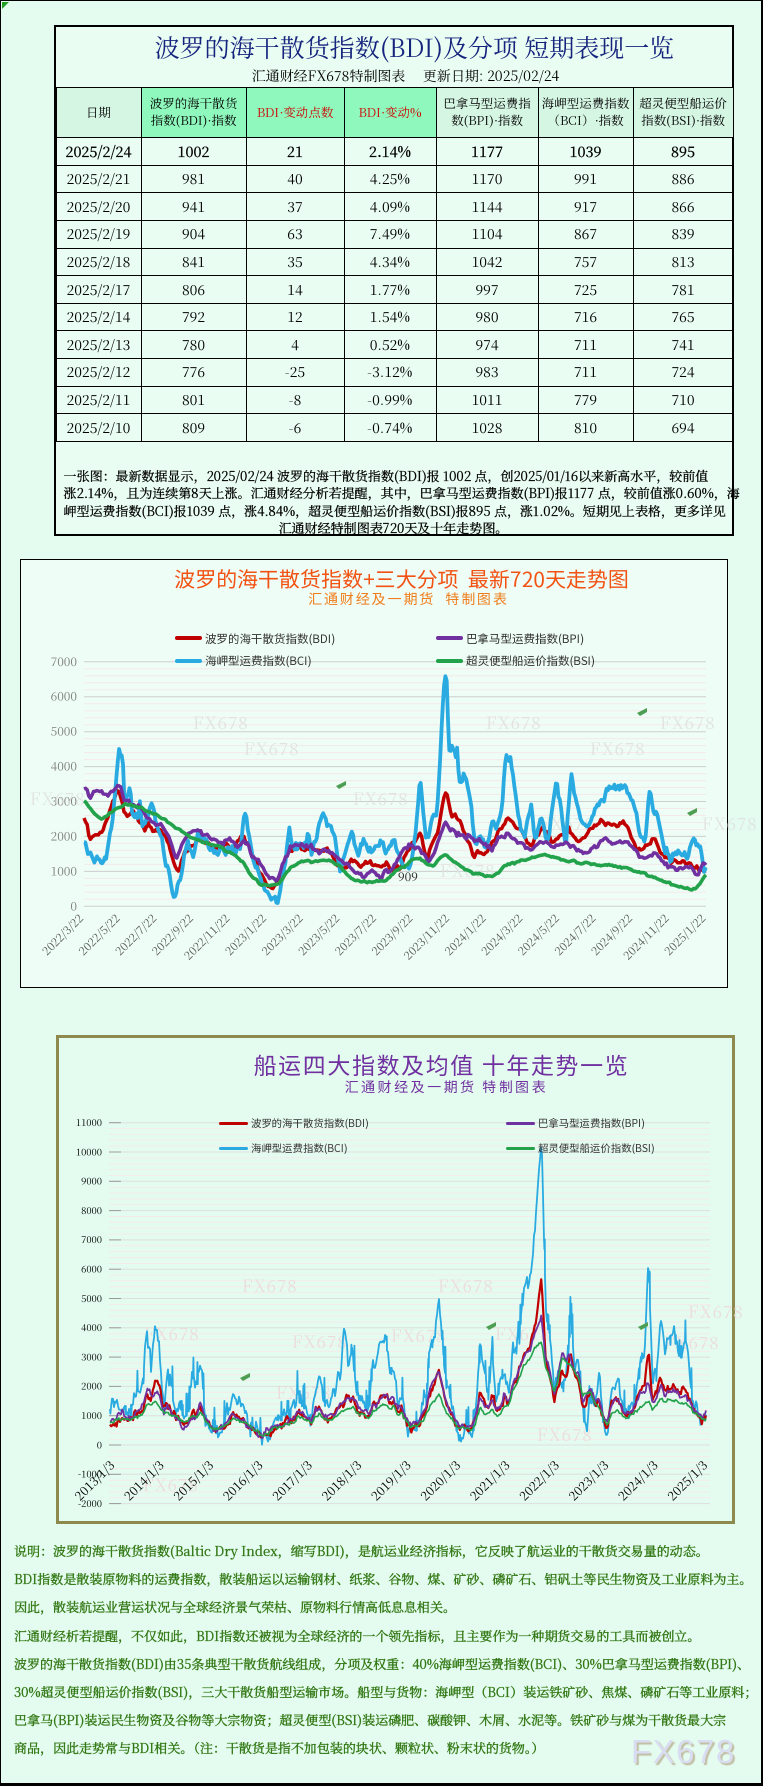 The image size is (763, 1786). I want to click on svg-text: 11000, so click(89, 1122).